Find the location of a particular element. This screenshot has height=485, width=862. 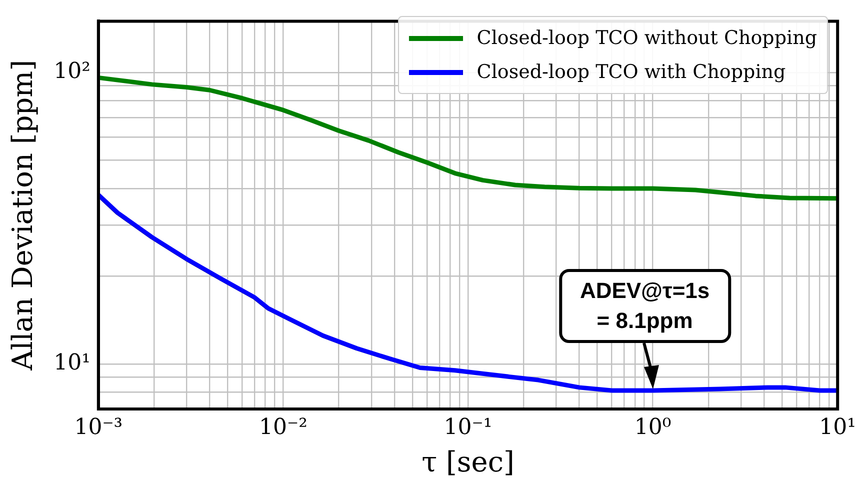

x-tick-label: 10¹ is located at coordinates (837, 427).